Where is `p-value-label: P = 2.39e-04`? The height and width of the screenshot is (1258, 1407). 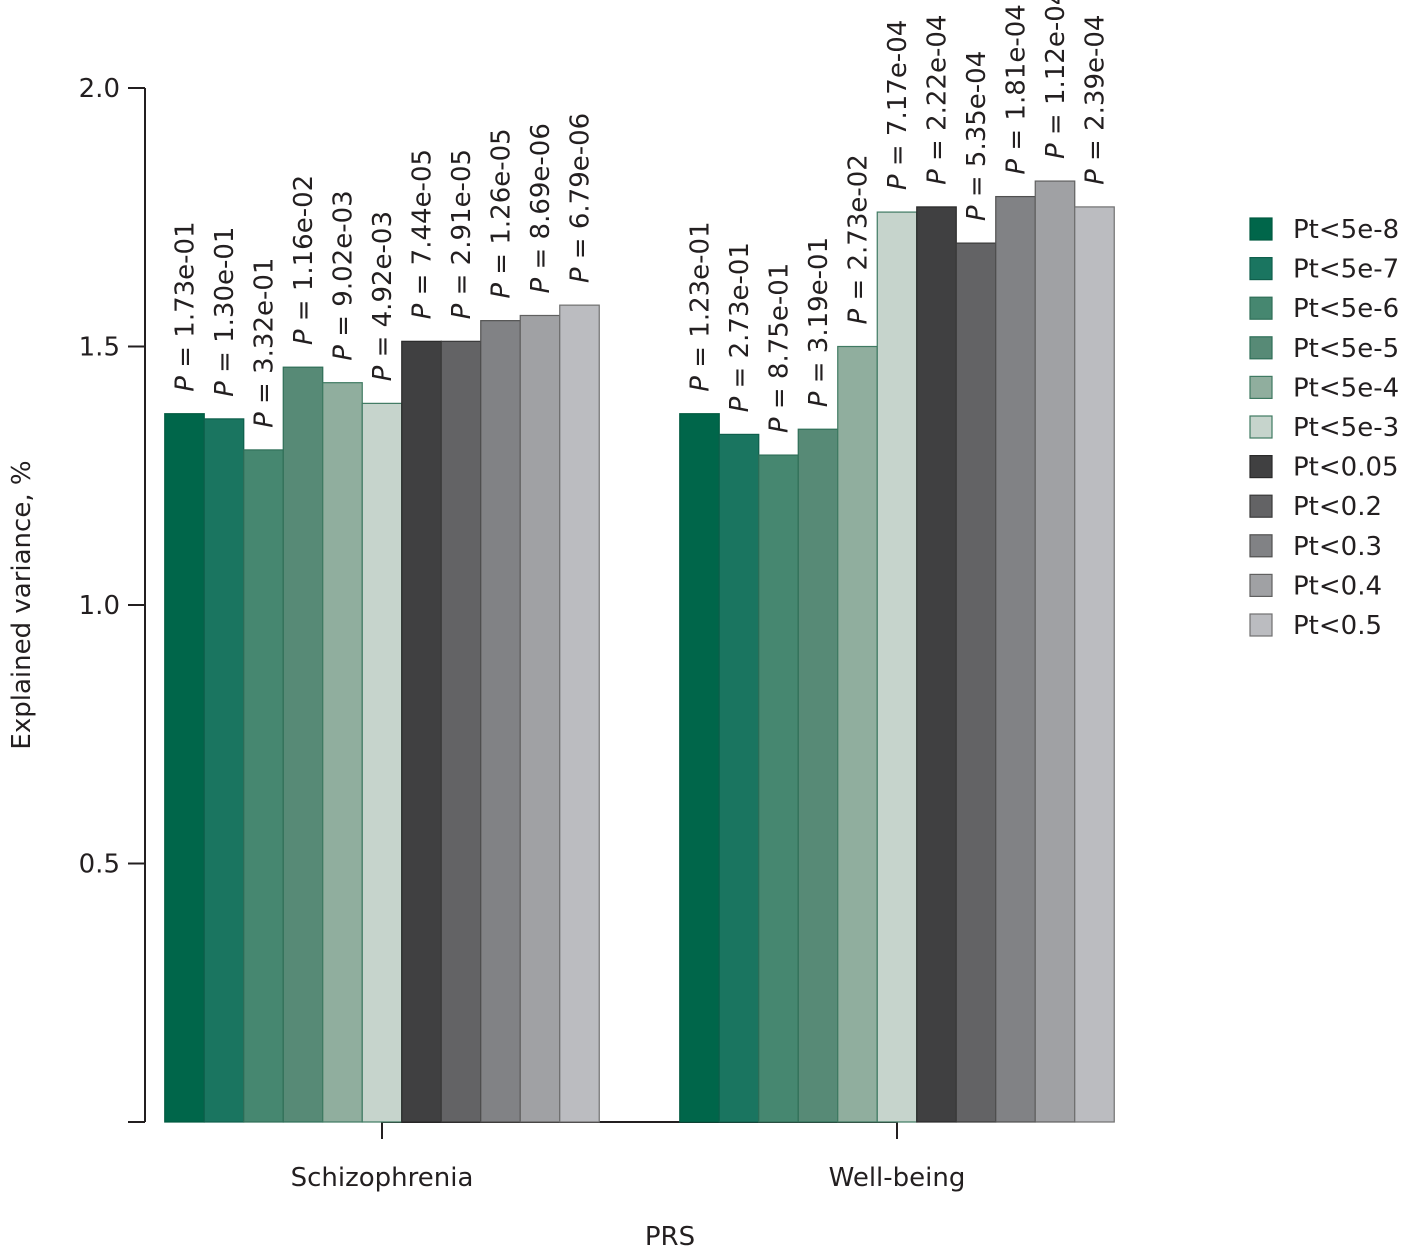 p-value-label: P = 2.39e-04 is located at coordinates (1096, 100).